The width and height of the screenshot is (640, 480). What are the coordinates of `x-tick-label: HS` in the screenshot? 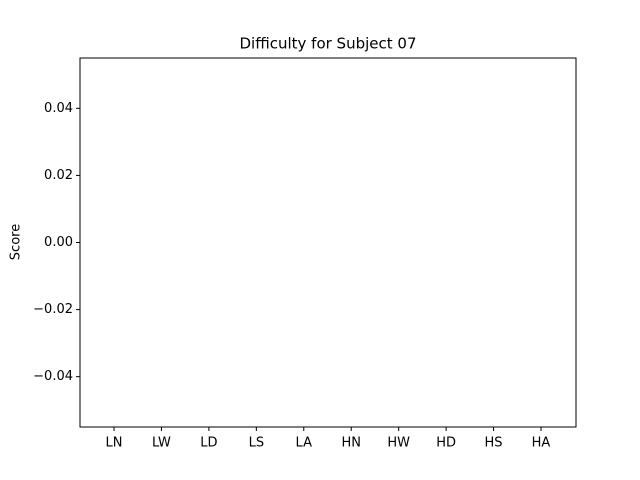 It's located at (494, 443).